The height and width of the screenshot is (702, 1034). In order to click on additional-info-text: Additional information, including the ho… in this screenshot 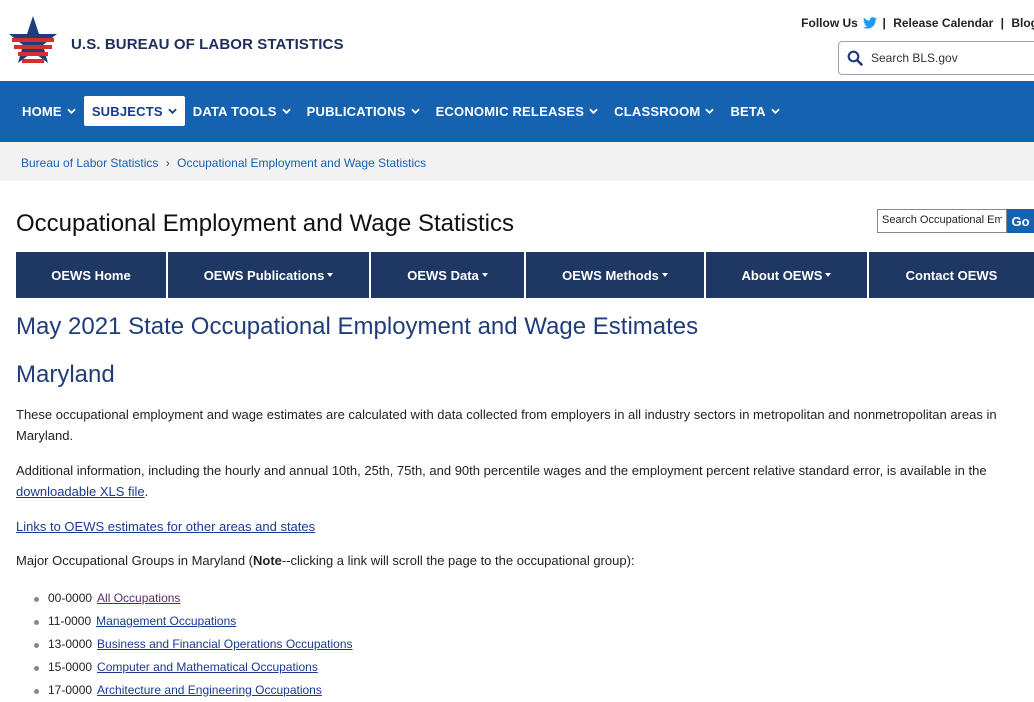, I will do `click(501, 470)`.